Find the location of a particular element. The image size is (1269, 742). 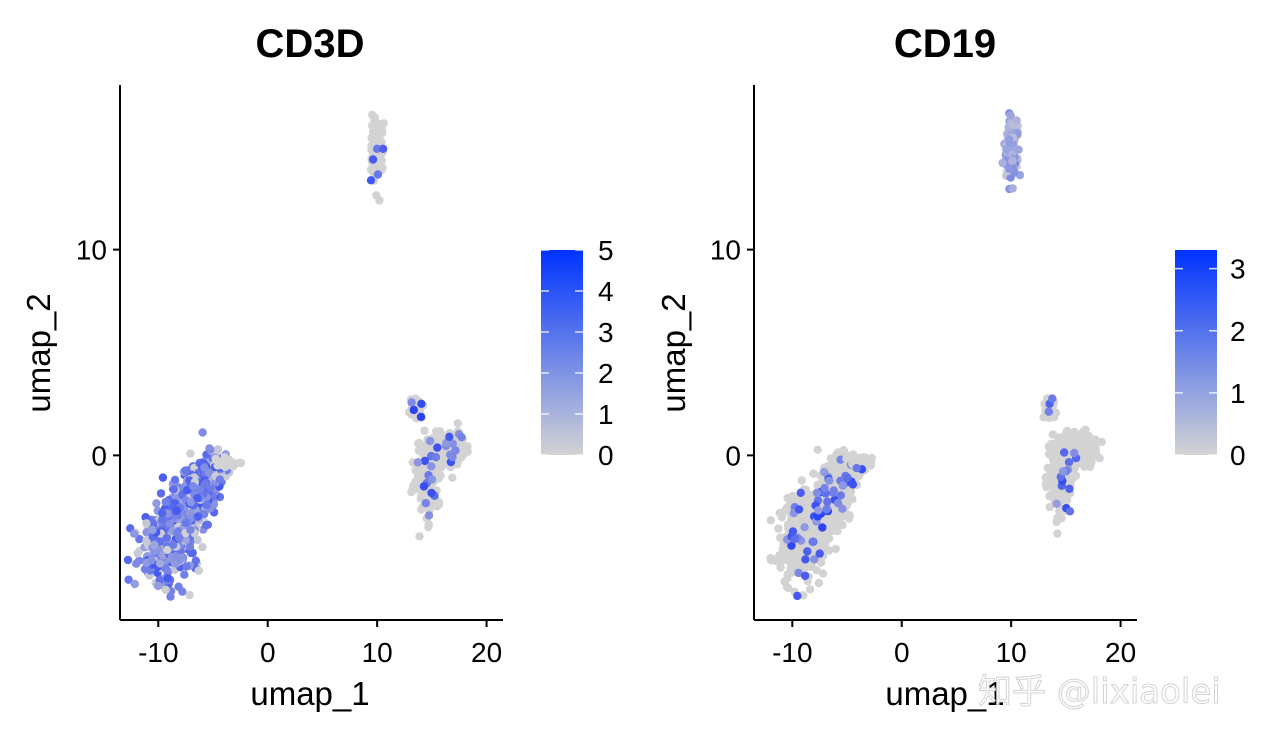

x-tick-label: -10 is located at coordinates (158, 652).